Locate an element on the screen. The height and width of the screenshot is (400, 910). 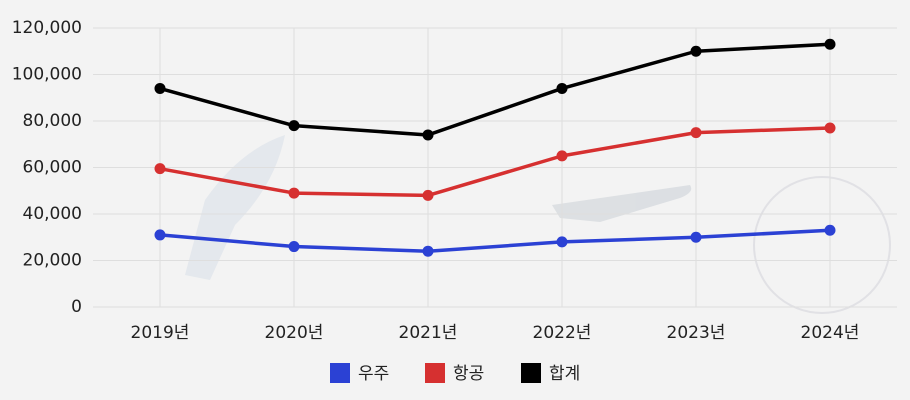
globe-icon is located at coordinates (822, 245).